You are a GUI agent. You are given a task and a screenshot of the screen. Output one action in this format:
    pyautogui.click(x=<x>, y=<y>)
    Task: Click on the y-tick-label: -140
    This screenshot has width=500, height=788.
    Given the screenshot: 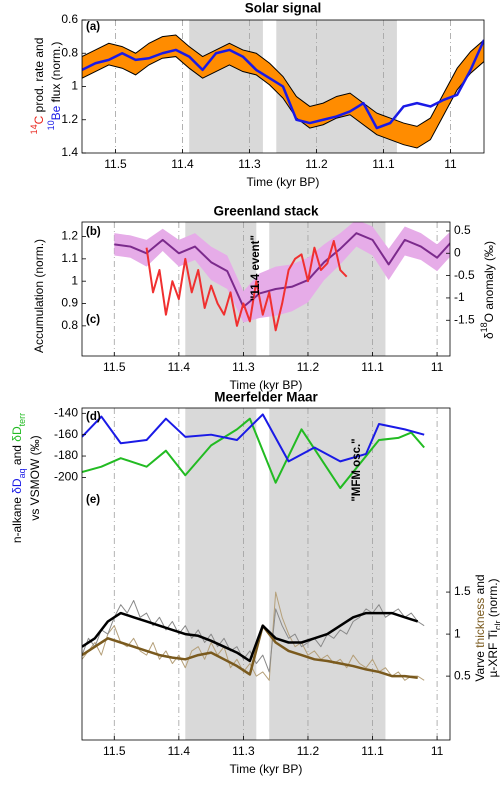 What is the action you would take?
    pyautogui.click(x=66, y=413)
    